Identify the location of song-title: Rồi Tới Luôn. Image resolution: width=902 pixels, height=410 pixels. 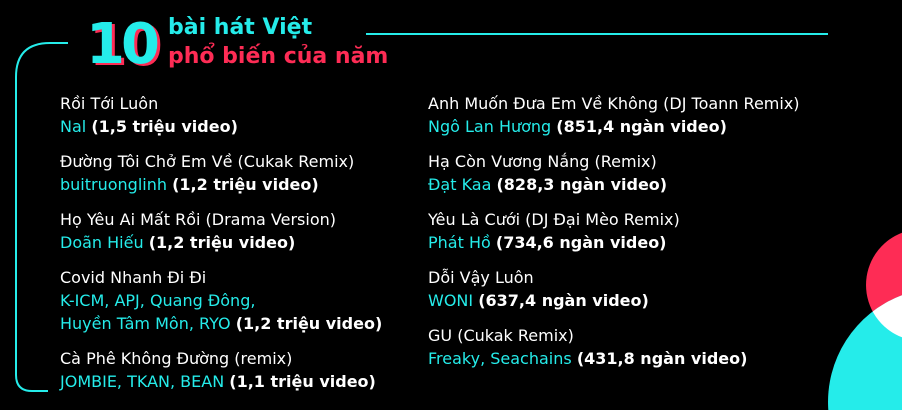
(109, 103).